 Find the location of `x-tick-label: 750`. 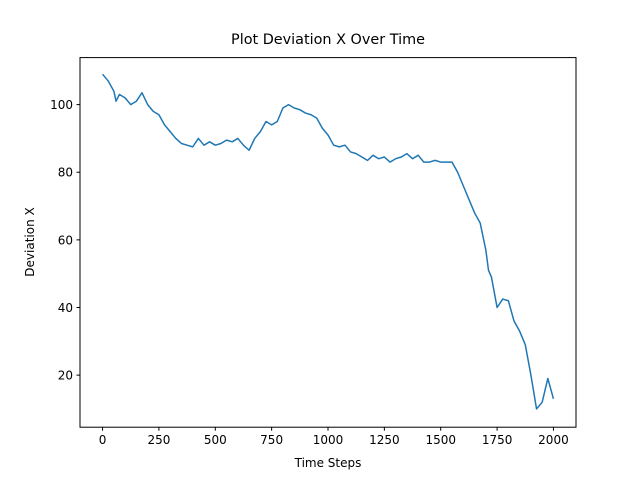

x-tick-label: 750 is located at coordinates (271, 440).